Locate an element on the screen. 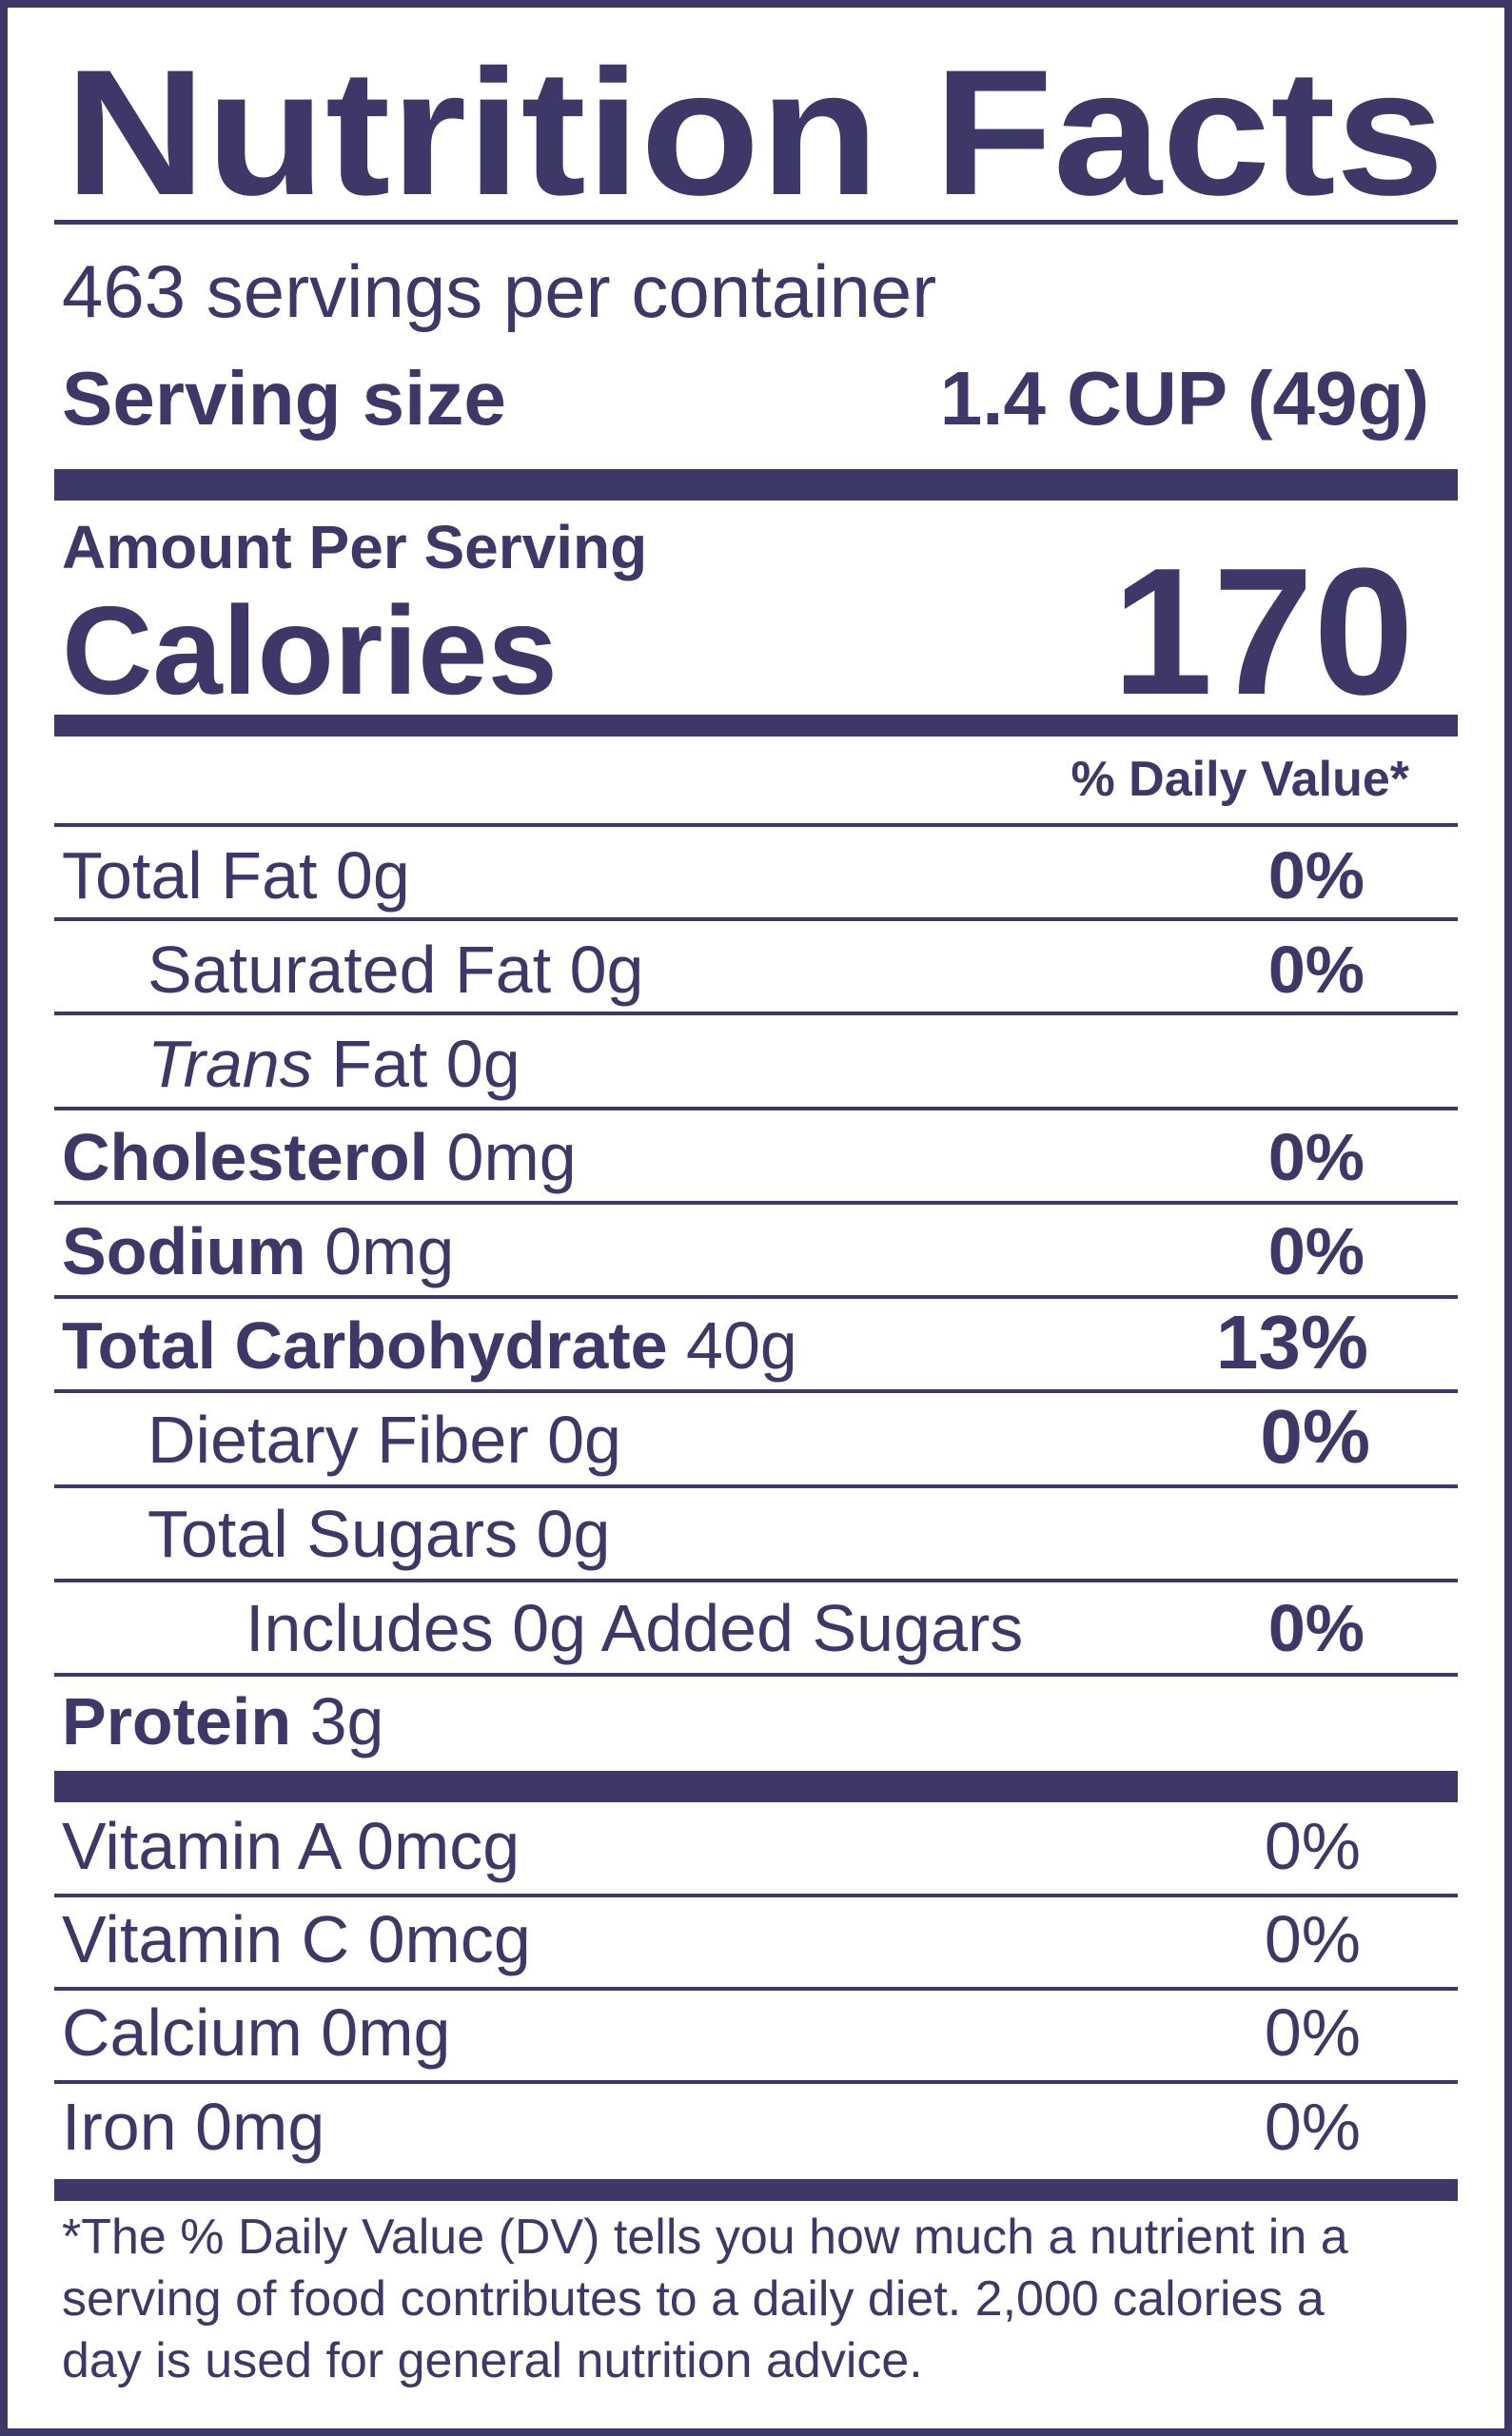 This screenshot has width=1512, height=2436. nutrient-name: Fat is located at coordinates (379, 1064).